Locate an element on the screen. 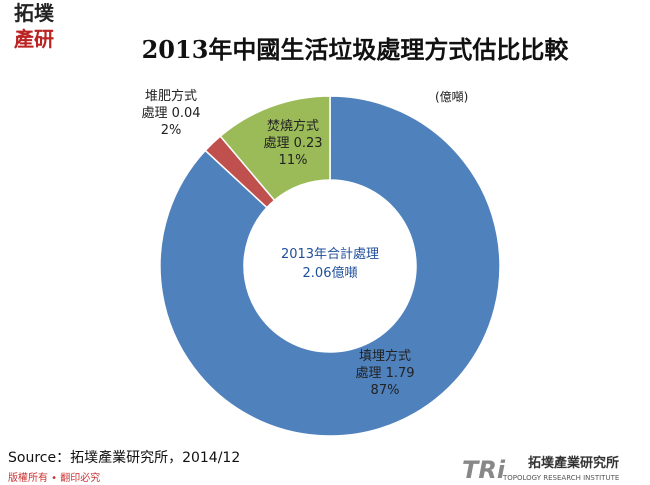 This screenshot has width=650, height=485. chart-title: 2013年中國生活垃圾處理方式估比比較 is located at coordinates (356, 49).